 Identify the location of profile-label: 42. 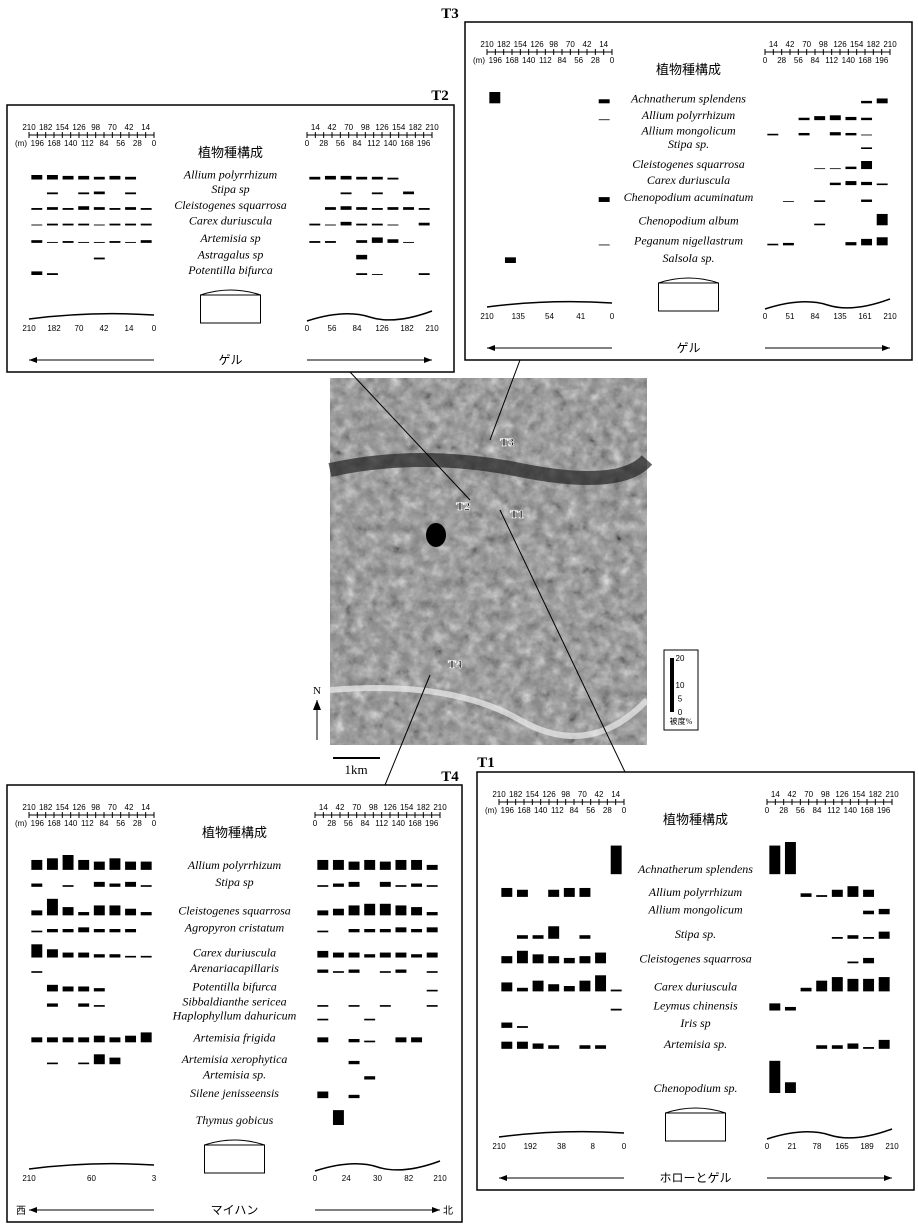
(104, 328).